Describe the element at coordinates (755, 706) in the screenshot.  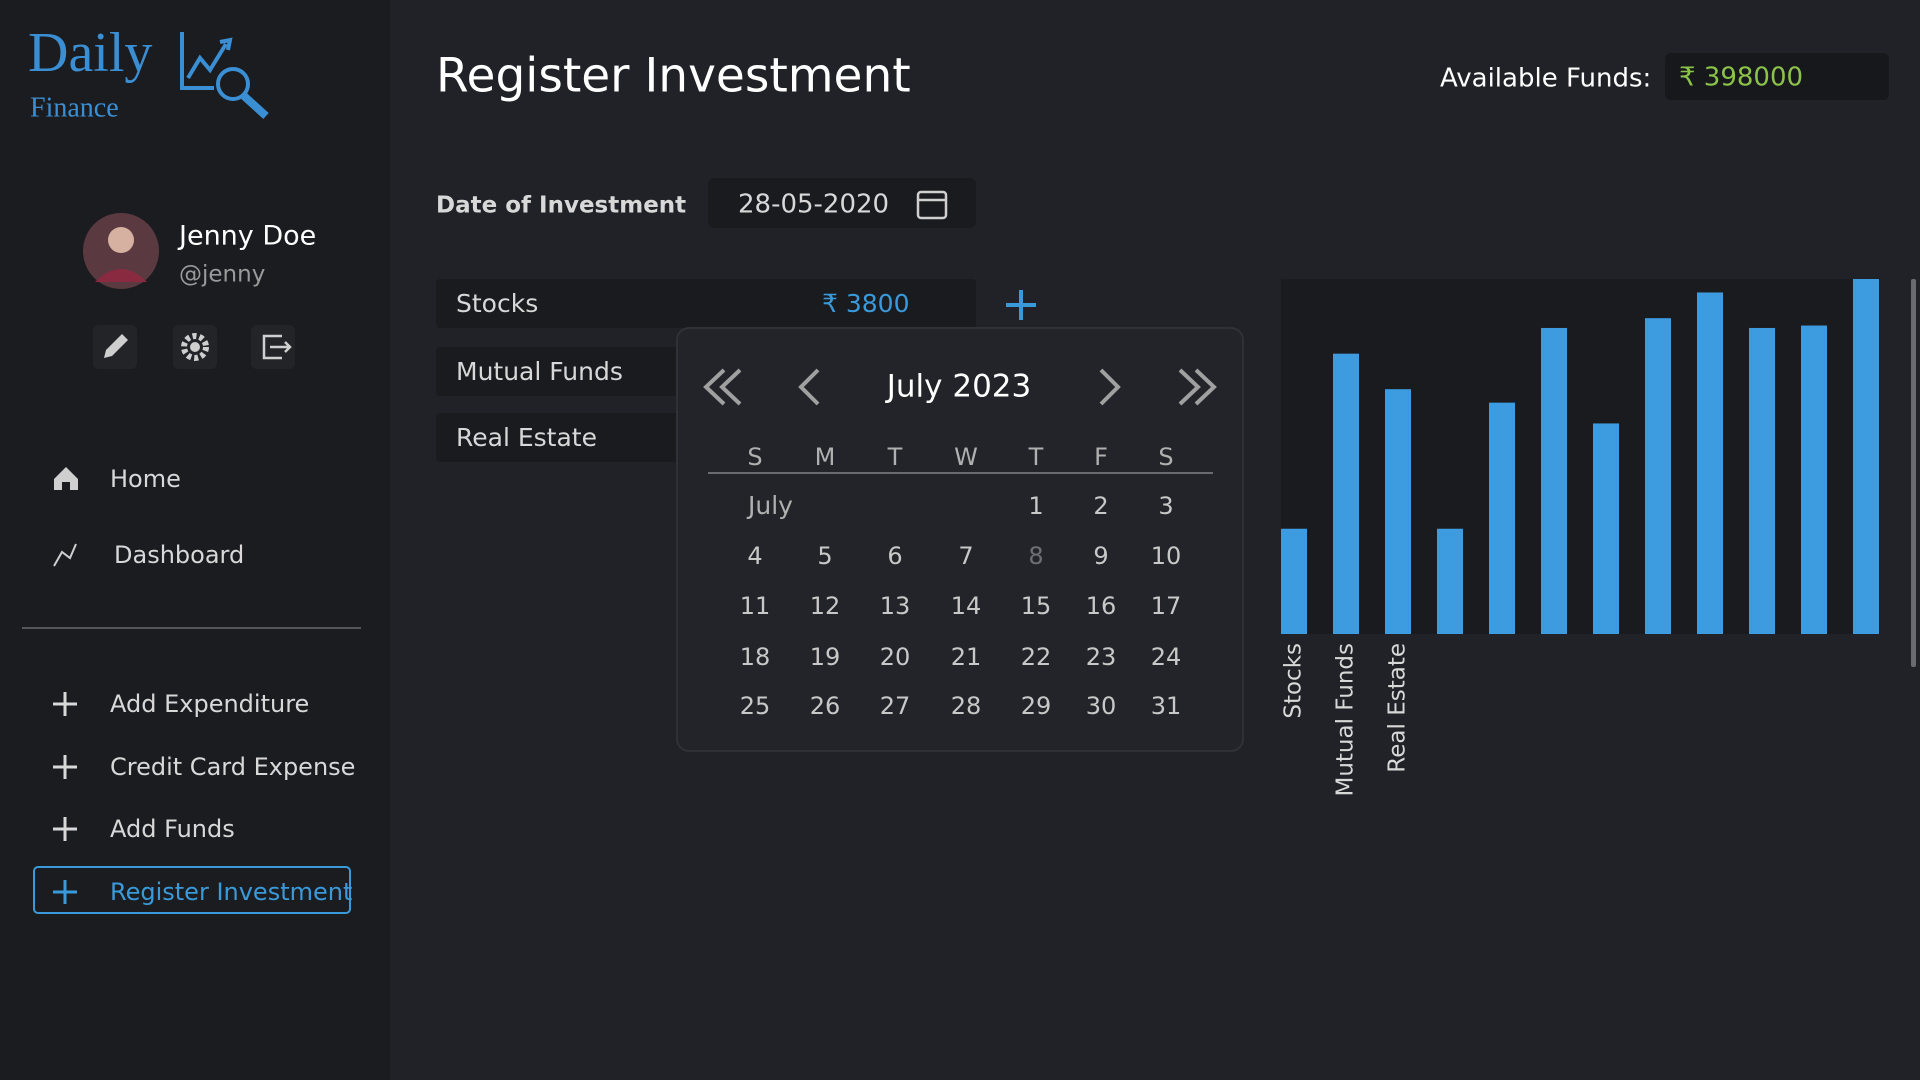
I see `day: 25` at that location.